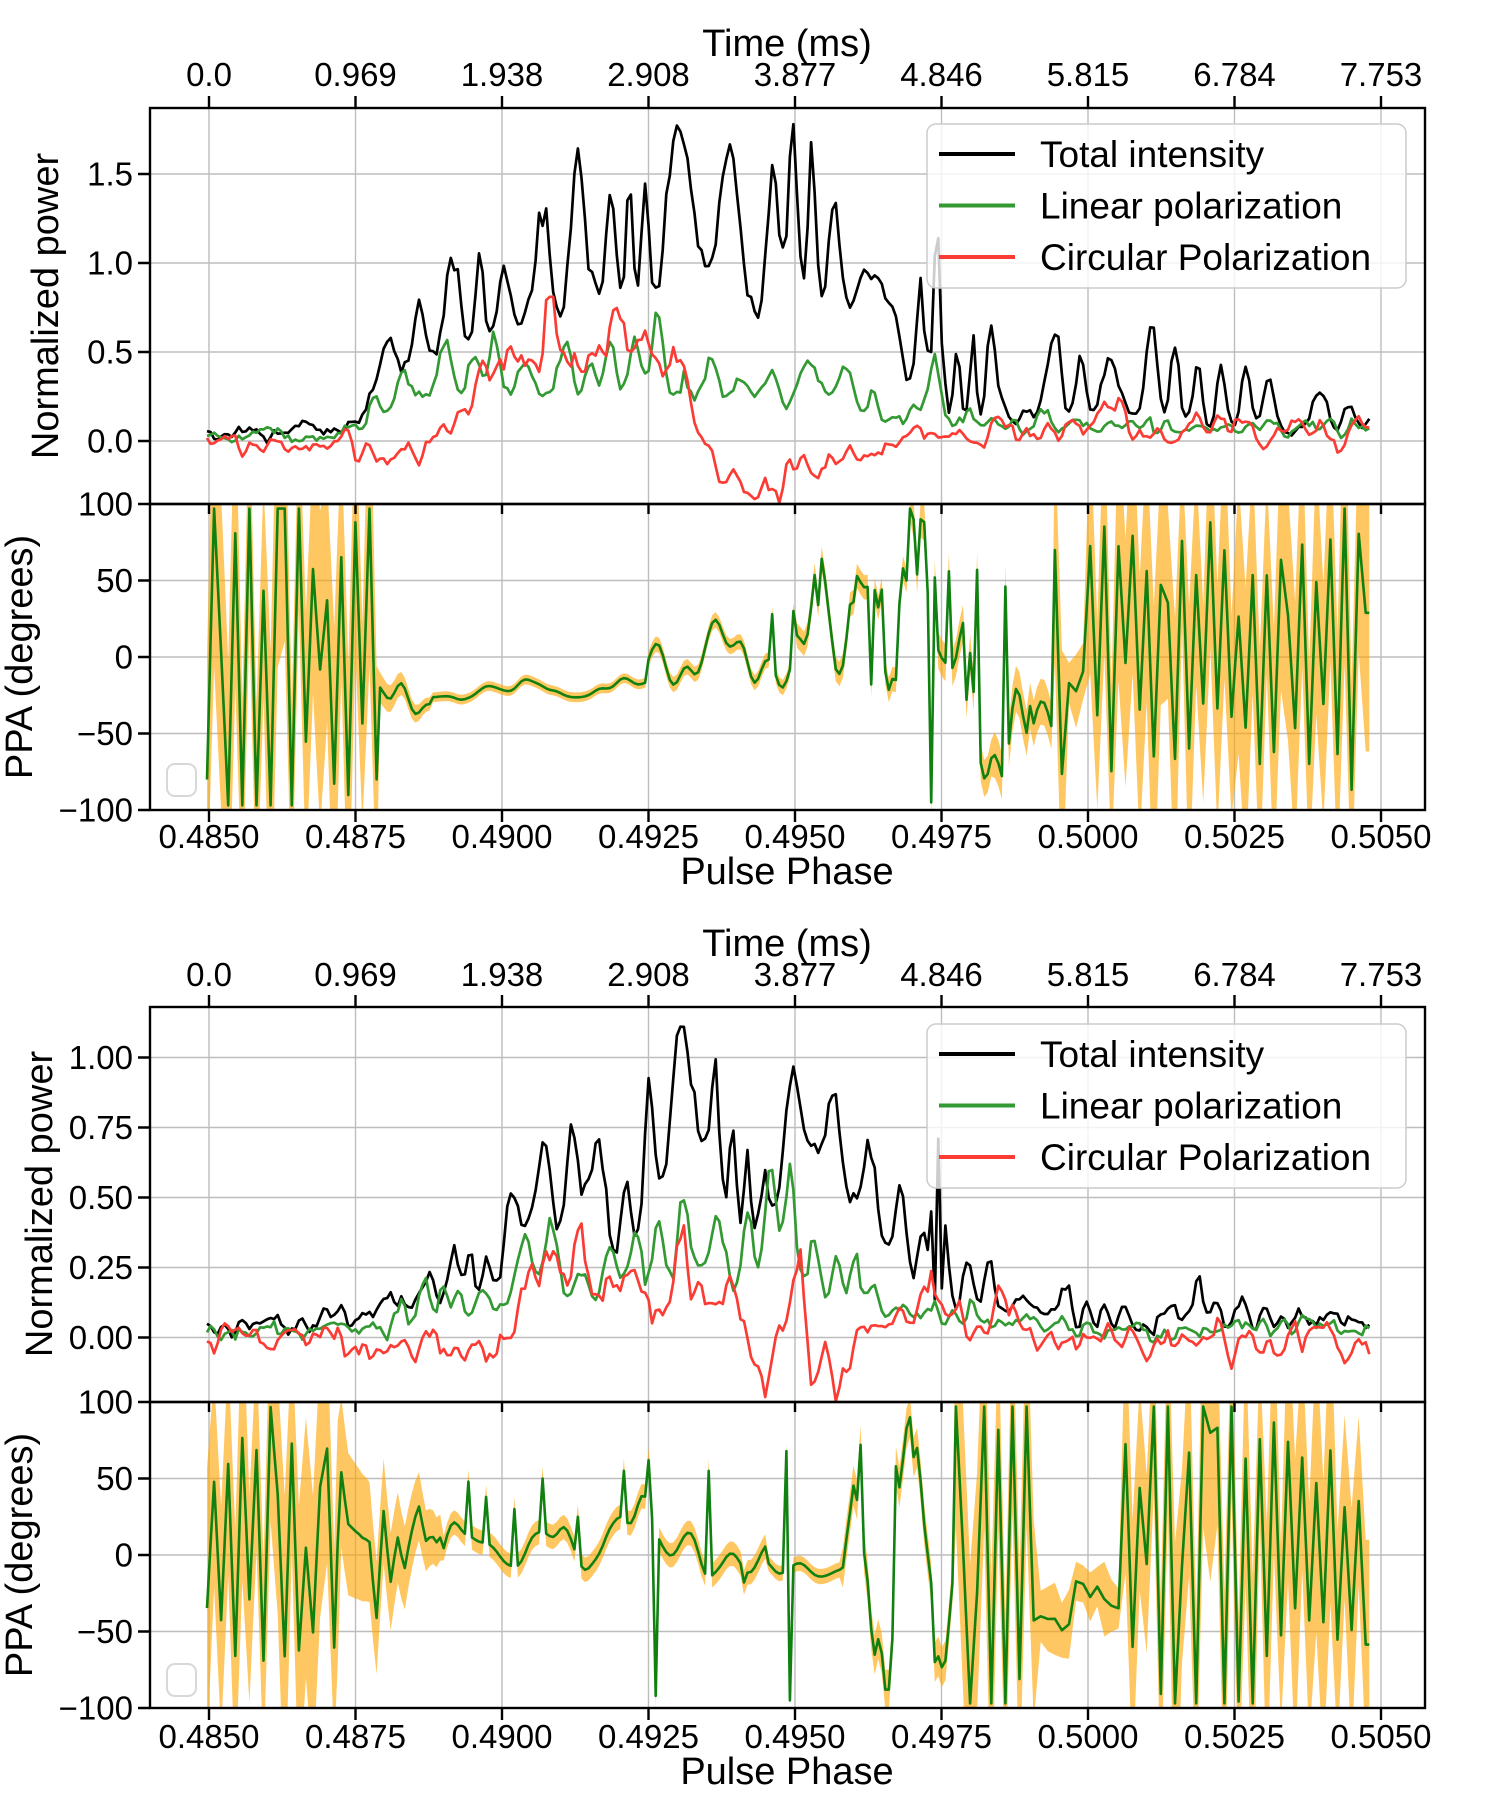 Image resolution: width=1500 pixels, height=1805 pixels. What do you see at coordinates (101, 1267) in the screenshot?
I see `svg-text: 0.25` at bounding box center [101, 1267].